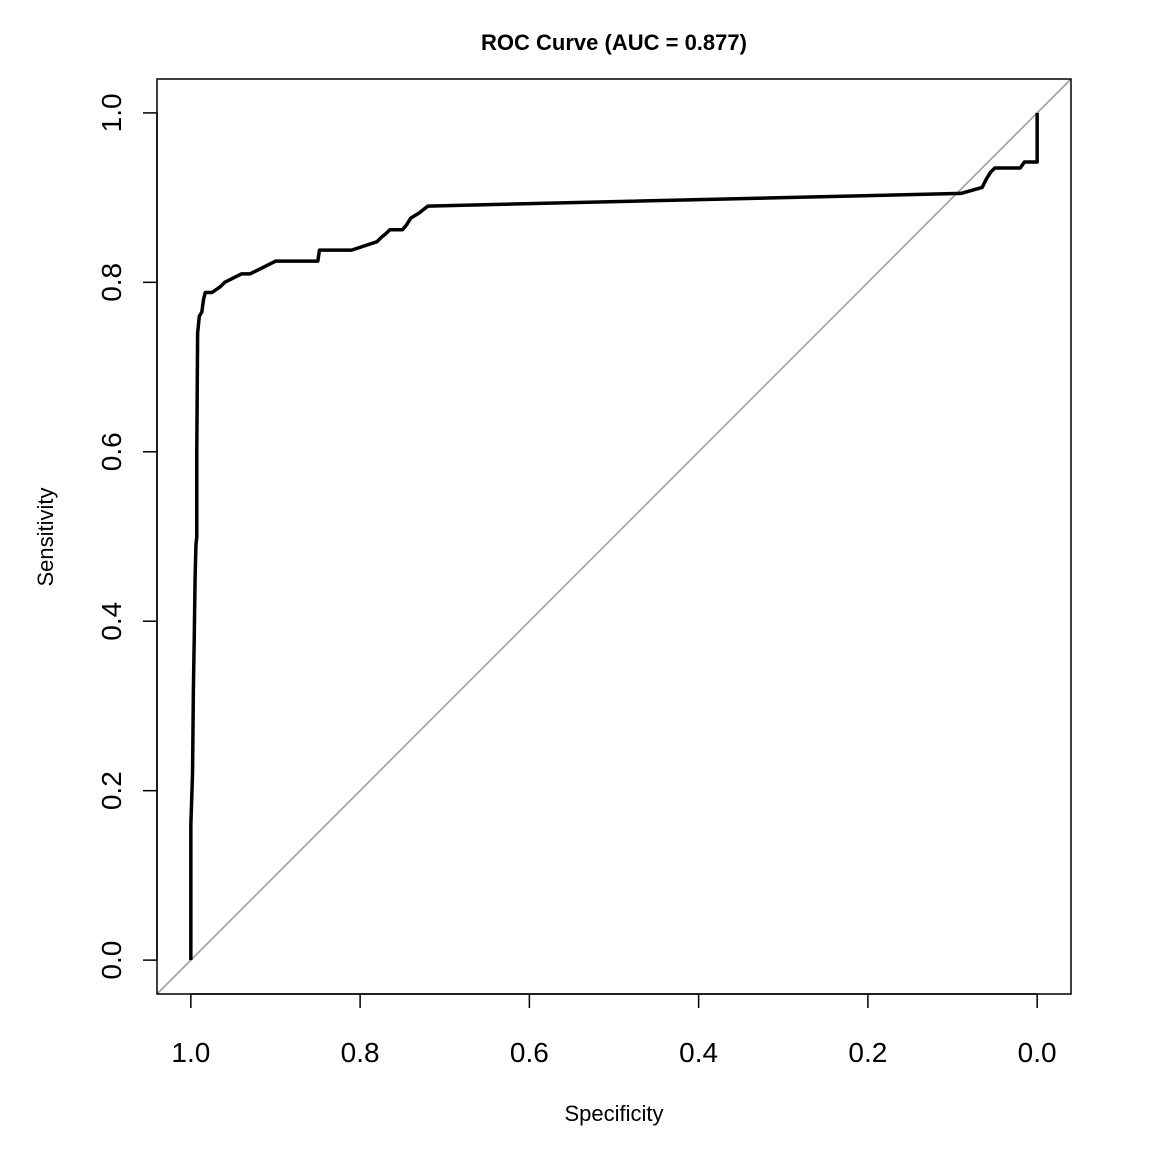 The width and height of the screenshot is (1152, 1152). What do you see at coordinates (127, 536) in the screenshot?
I see `y-axis: 0.0 0.2 0.4 0.6 0.8 1.0` at bounding box center [127, 536].